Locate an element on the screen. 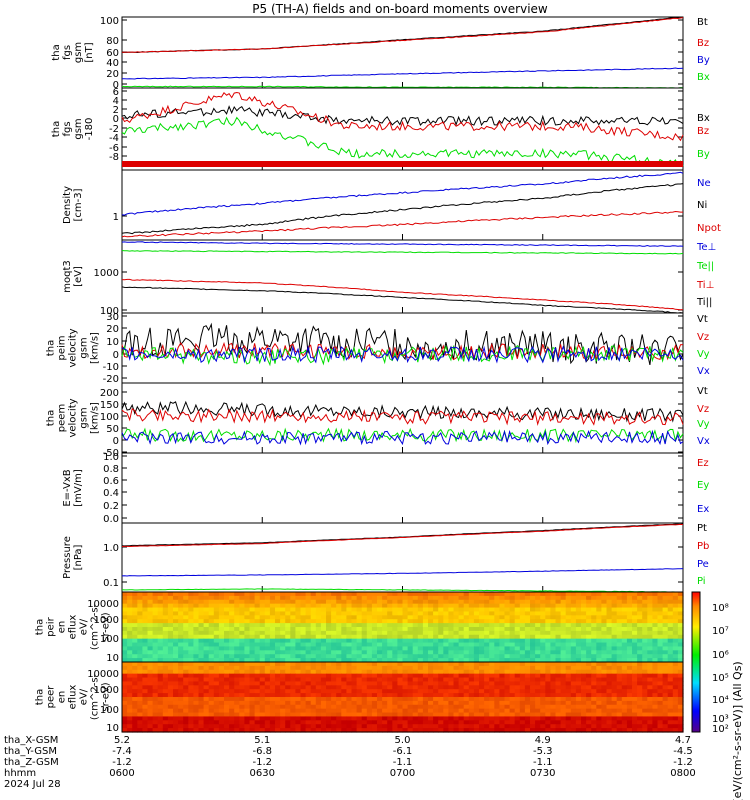  colorbar-tick-label: 10⁵ is located at coordinates (720, 678).